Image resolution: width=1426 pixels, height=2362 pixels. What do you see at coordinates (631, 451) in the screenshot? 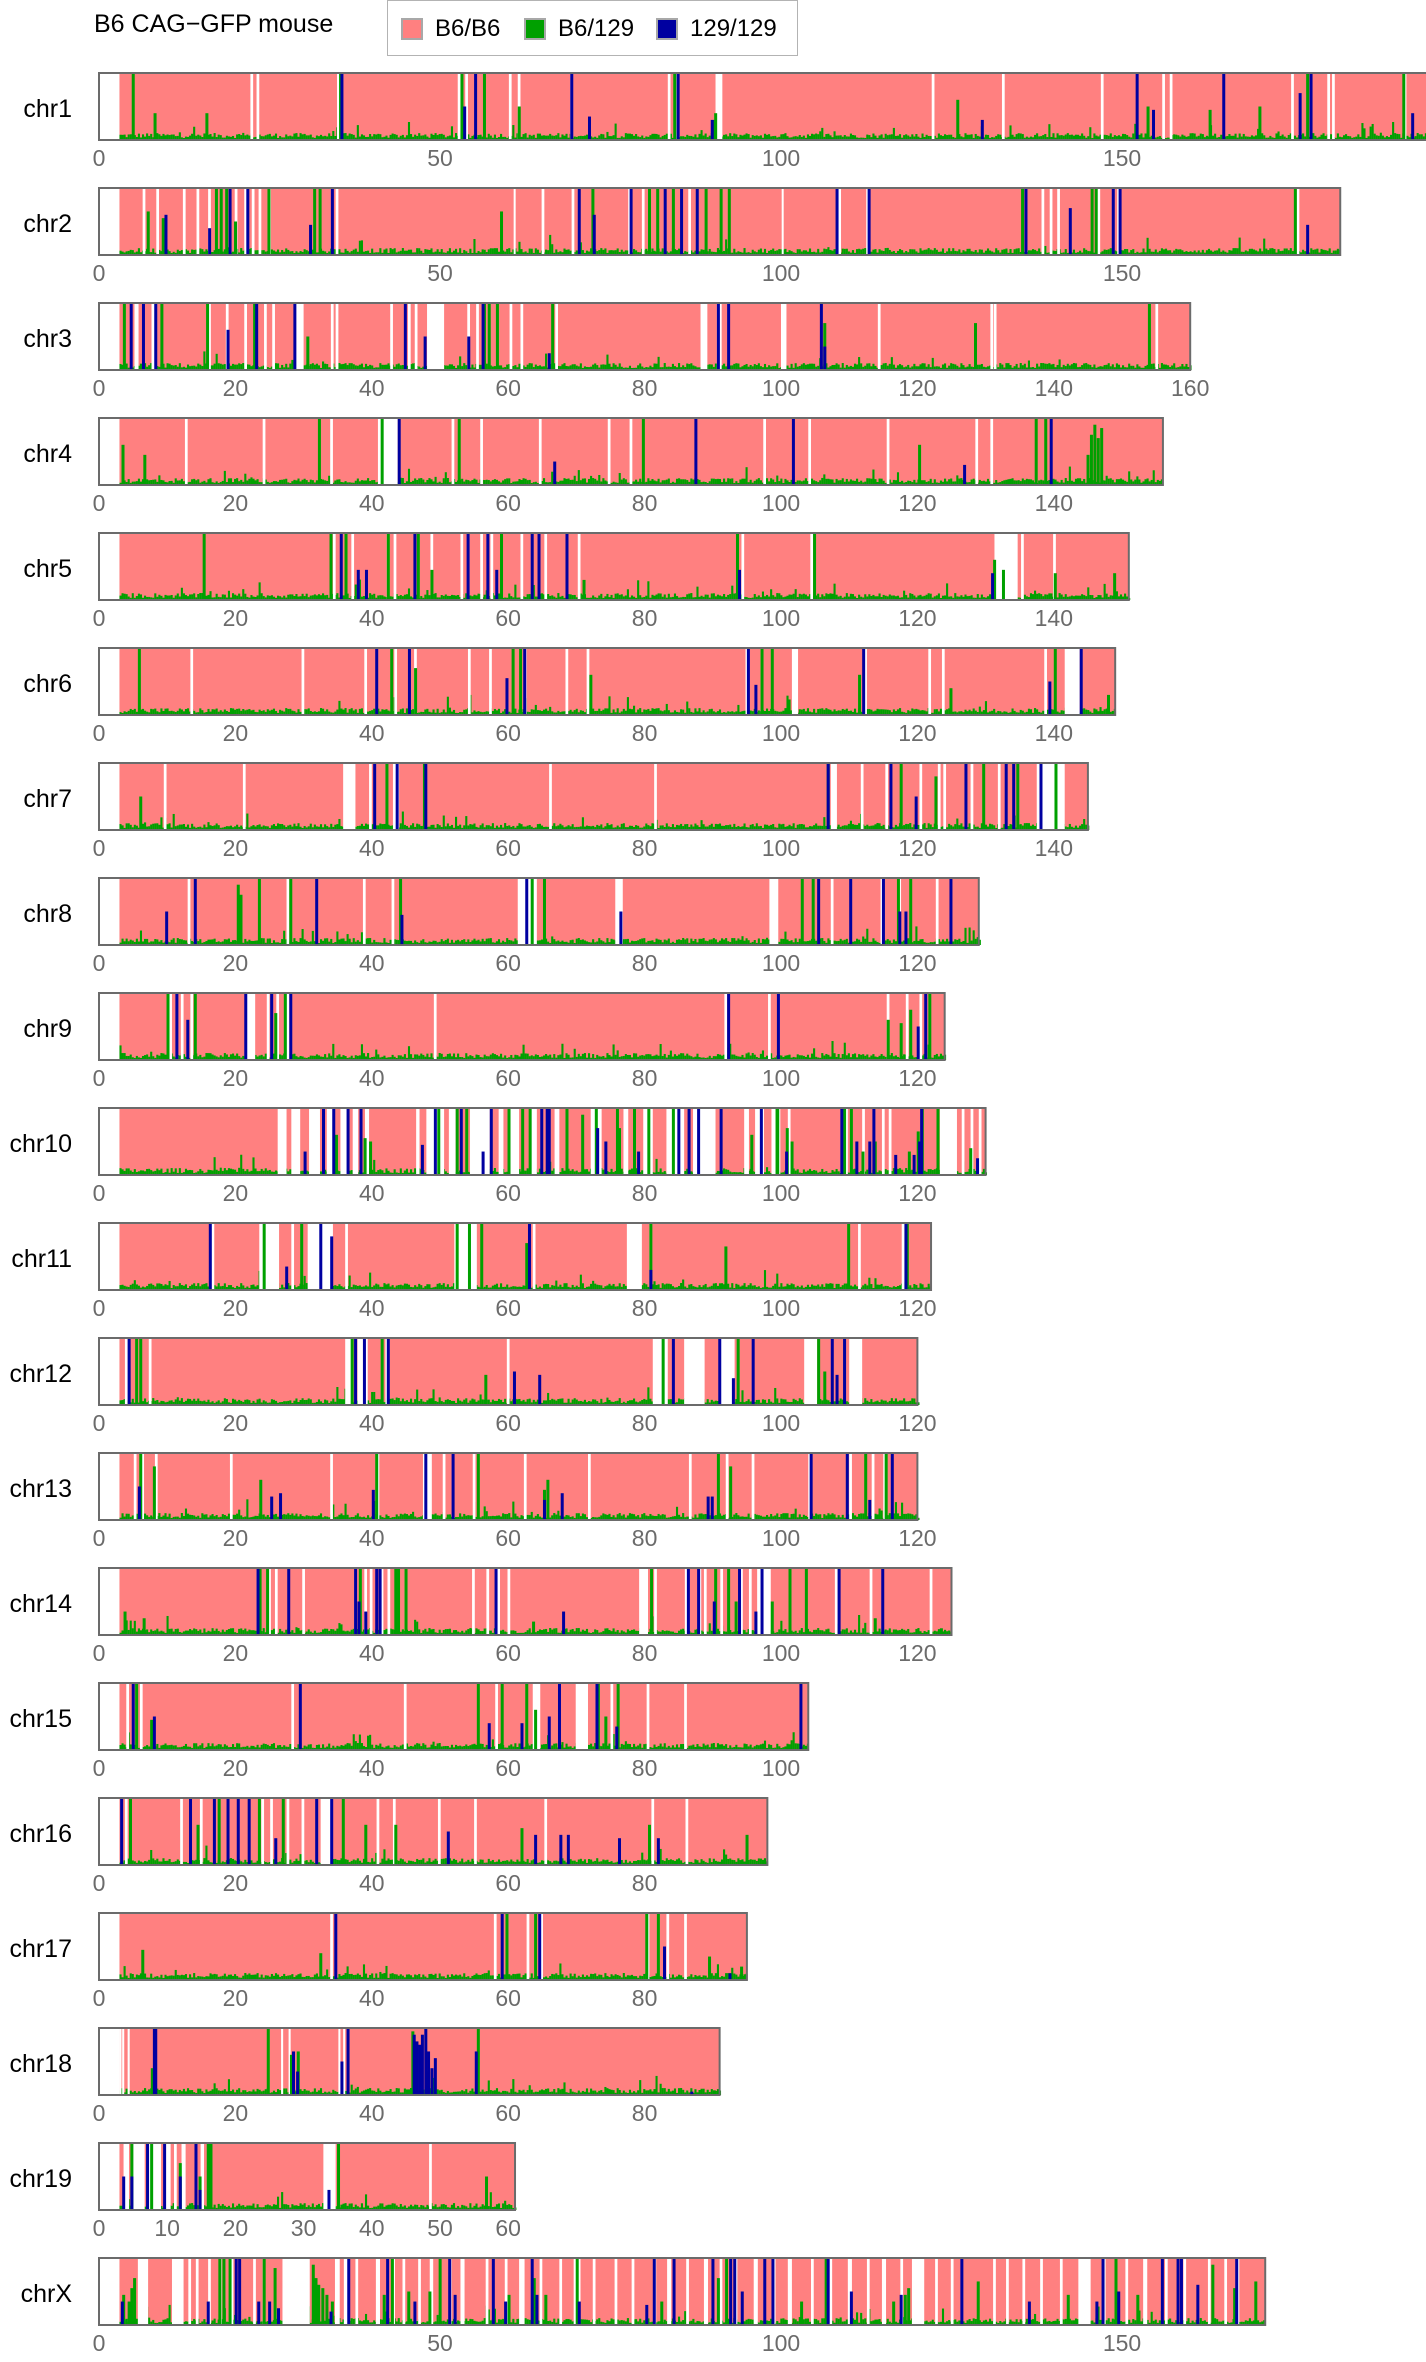
I see `track-frame` at bounding box center [631, 451].